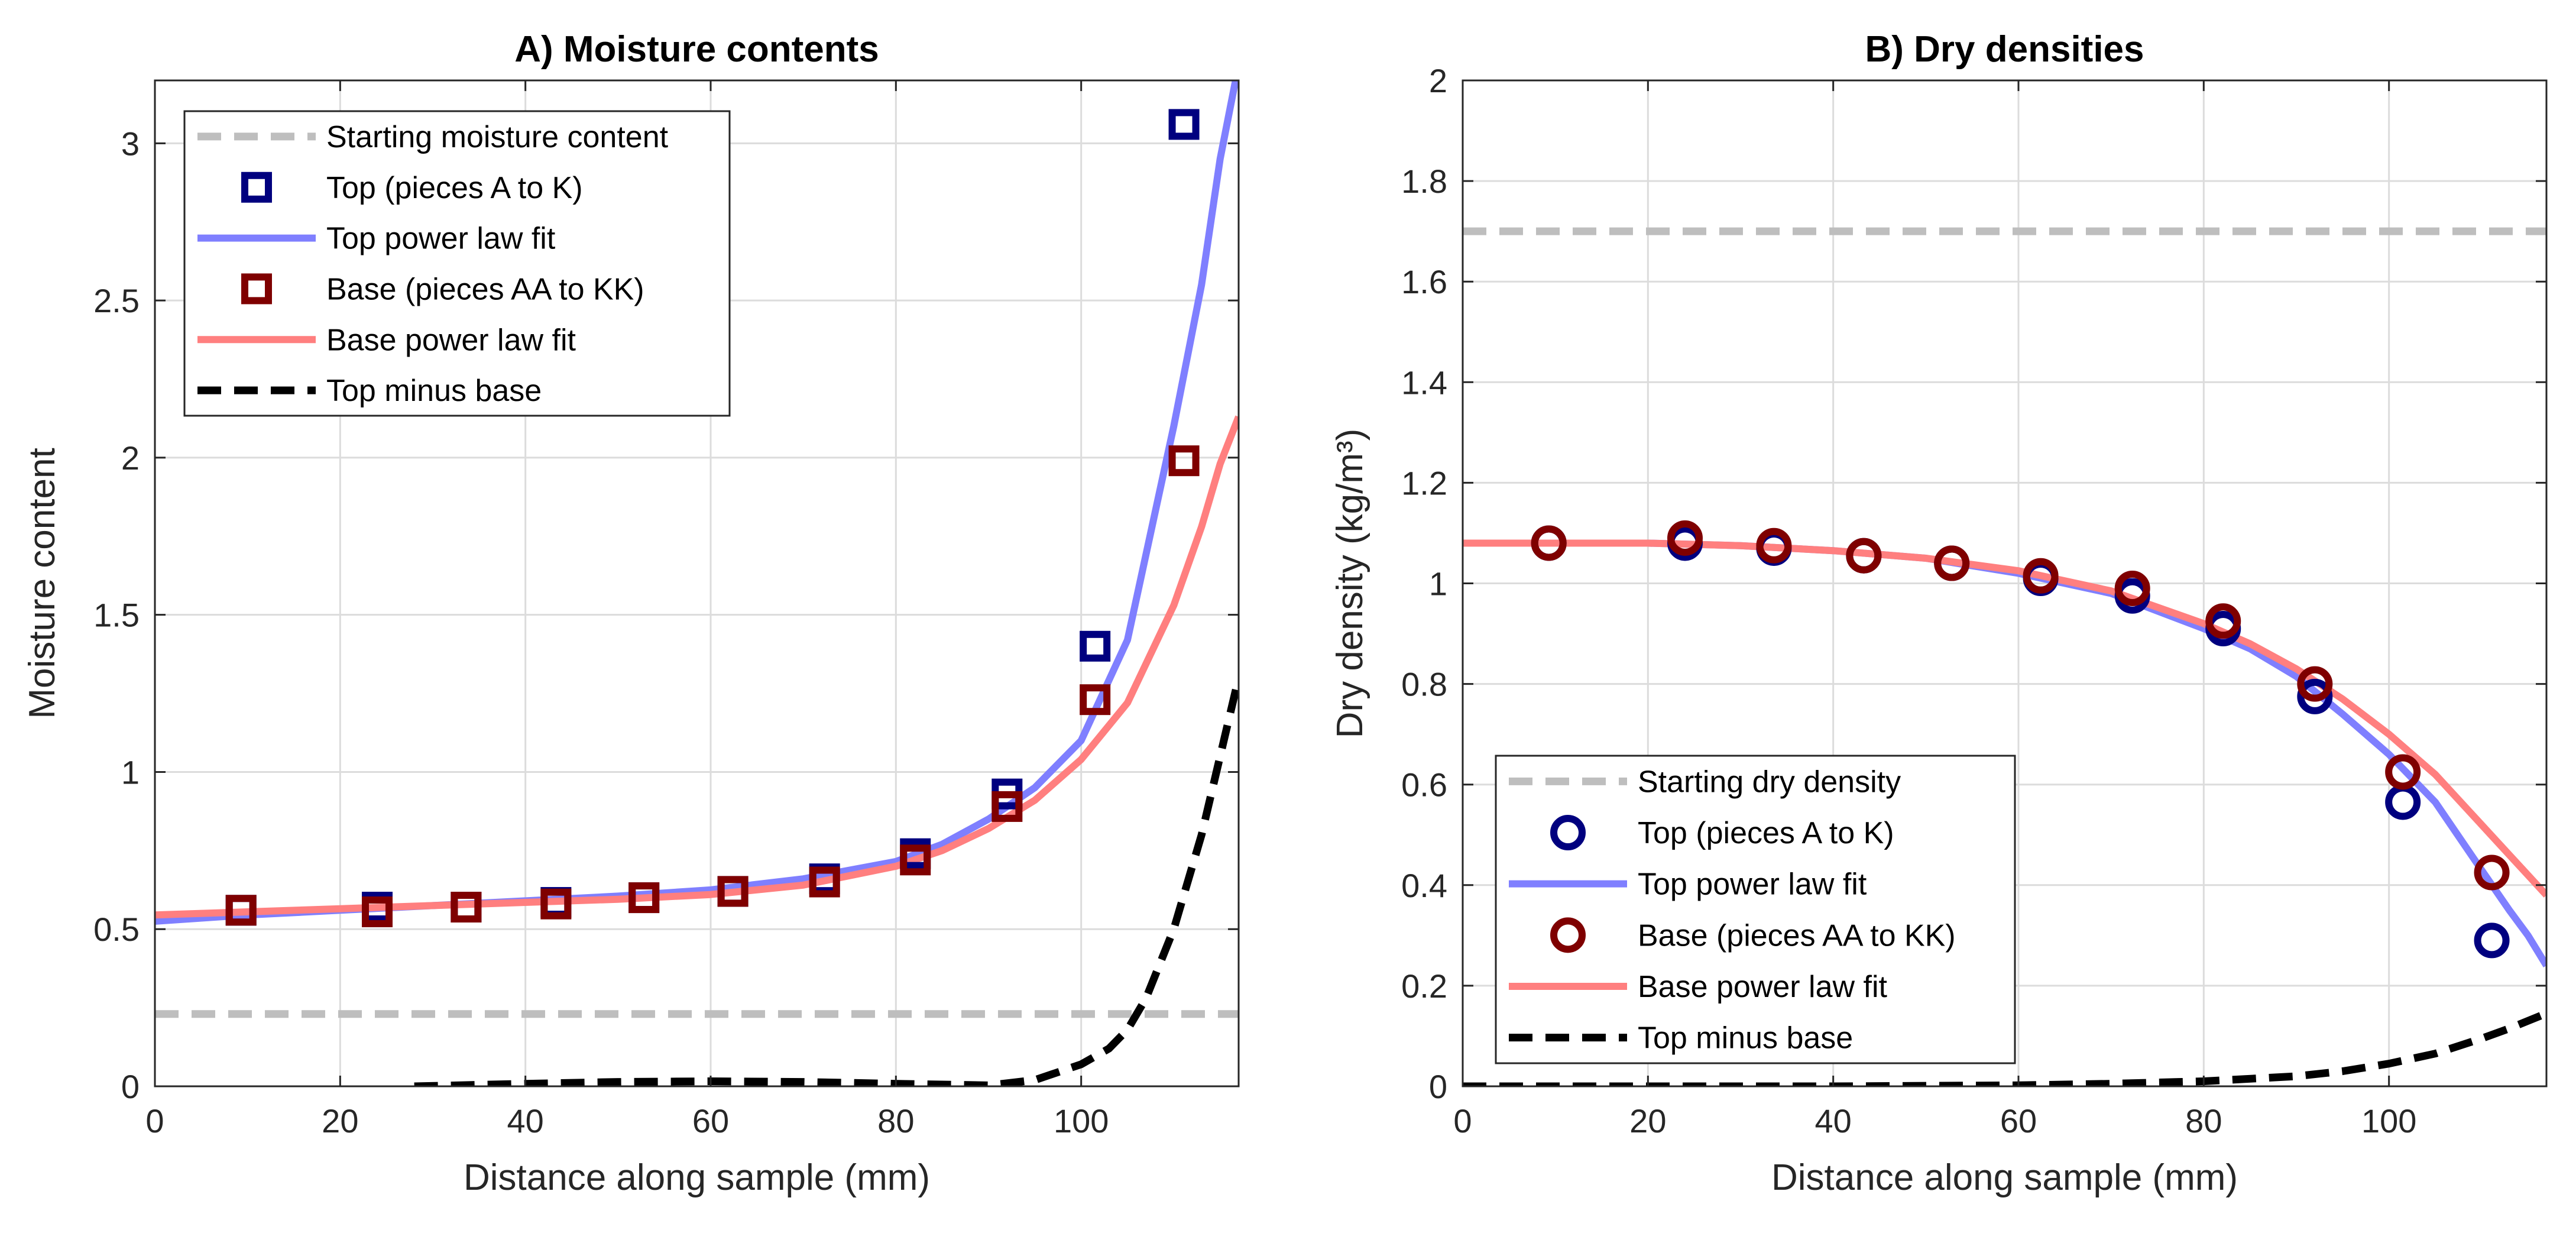 This screenshot has height=1243, width=2576. Describe the element at coordinates (1424, 281) in the screenshot. I see `y-tick-label: 1.6` at that location.